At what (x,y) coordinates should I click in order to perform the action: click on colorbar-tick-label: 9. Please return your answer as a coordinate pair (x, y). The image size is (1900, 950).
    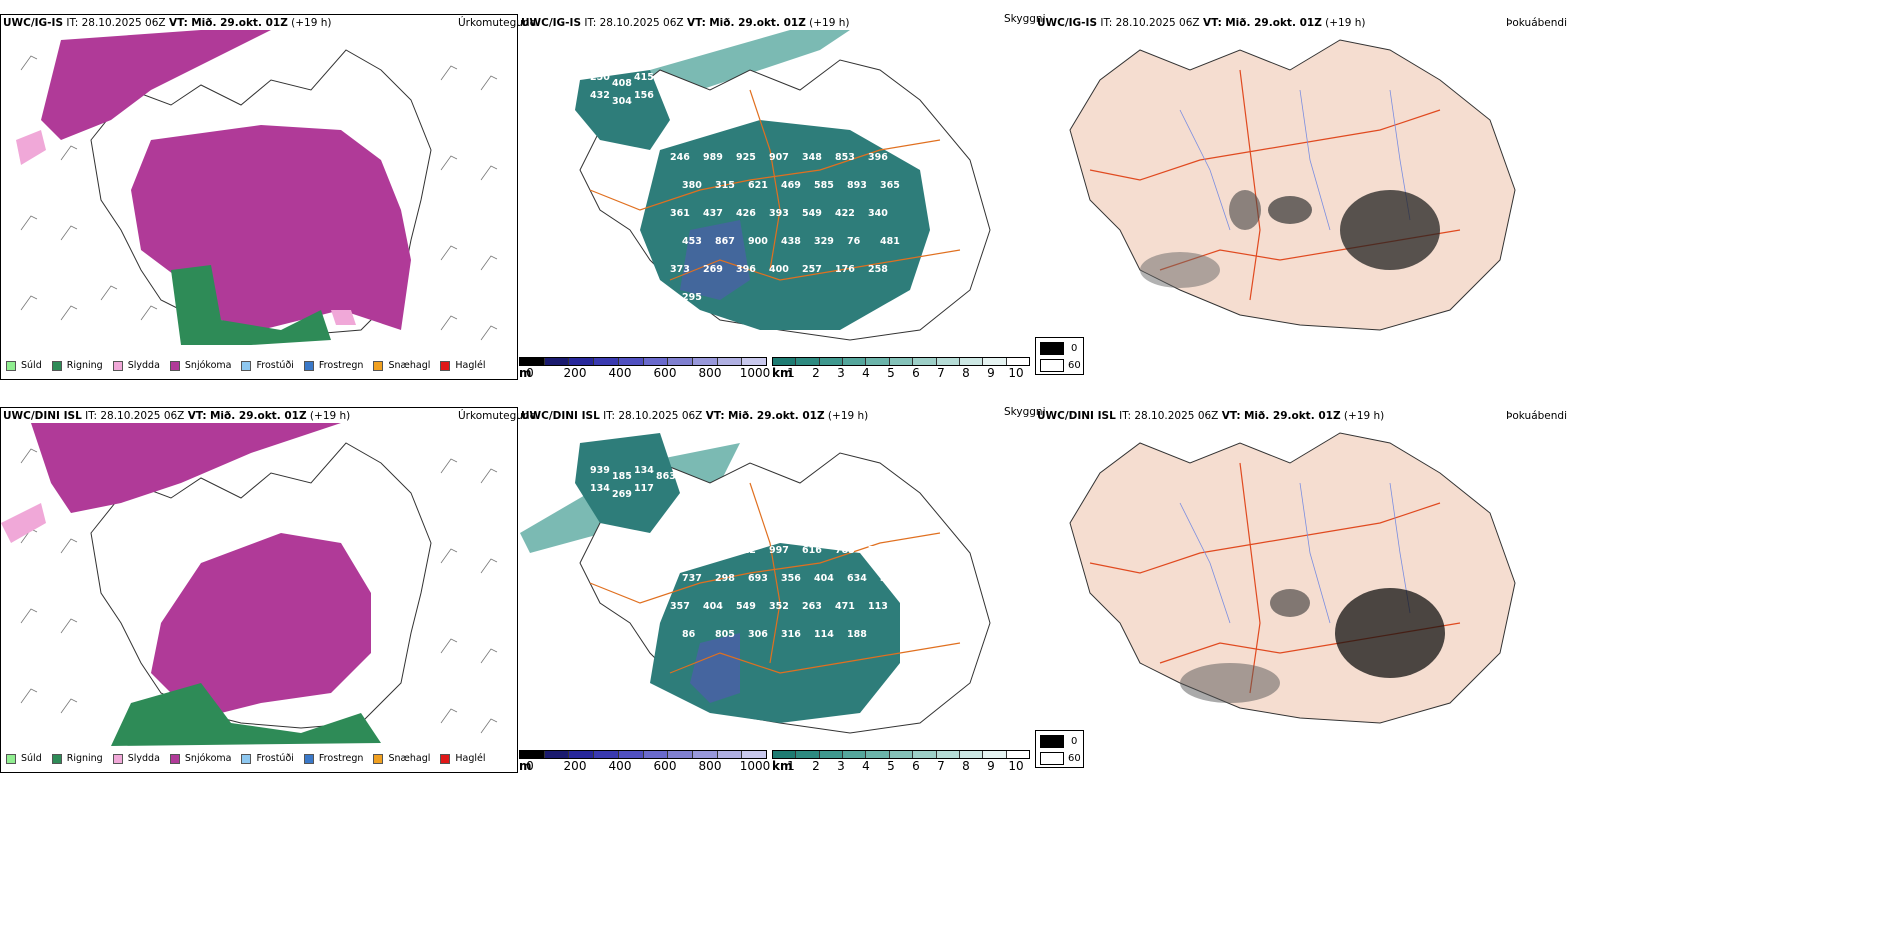
    Looking at the image, I should click on (991, 766).